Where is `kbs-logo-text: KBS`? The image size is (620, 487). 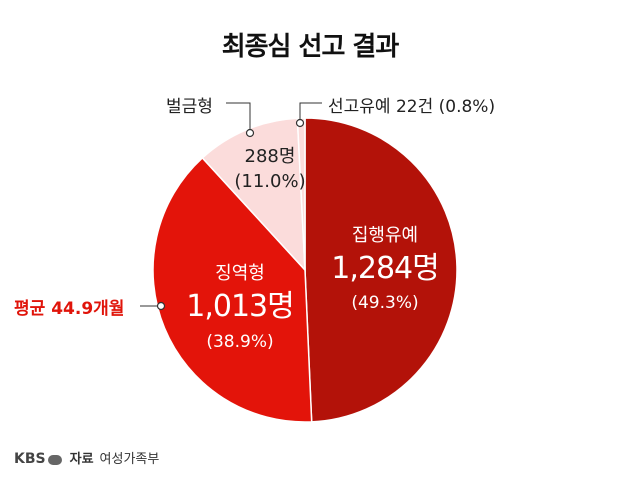 kbs-logo-text: KBS is located at coordinates (30, 459).